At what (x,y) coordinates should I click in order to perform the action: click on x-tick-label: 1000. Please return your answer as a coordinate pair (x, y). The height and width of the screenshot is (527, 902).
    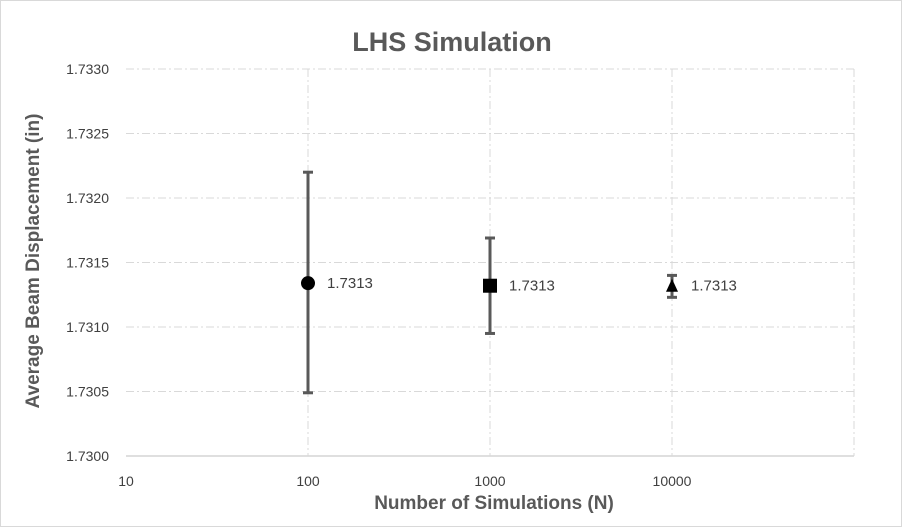
    Looking at the image, I should click on (489, 481).